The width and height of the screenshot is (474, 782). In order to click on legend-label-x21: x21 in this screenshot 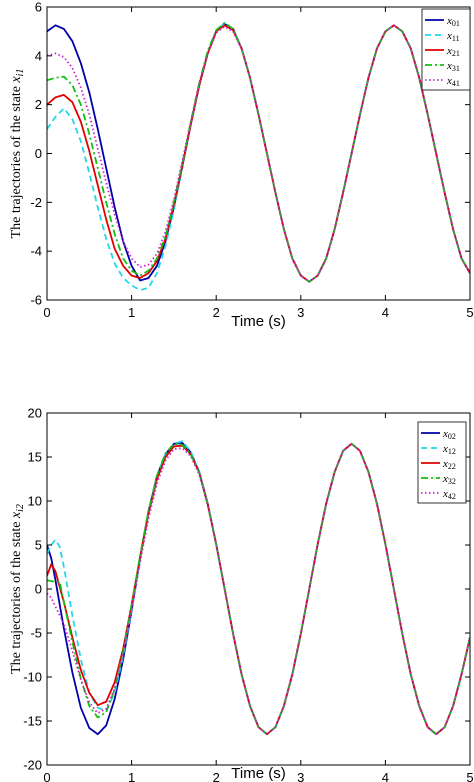, I will do `click(453, 51)`.